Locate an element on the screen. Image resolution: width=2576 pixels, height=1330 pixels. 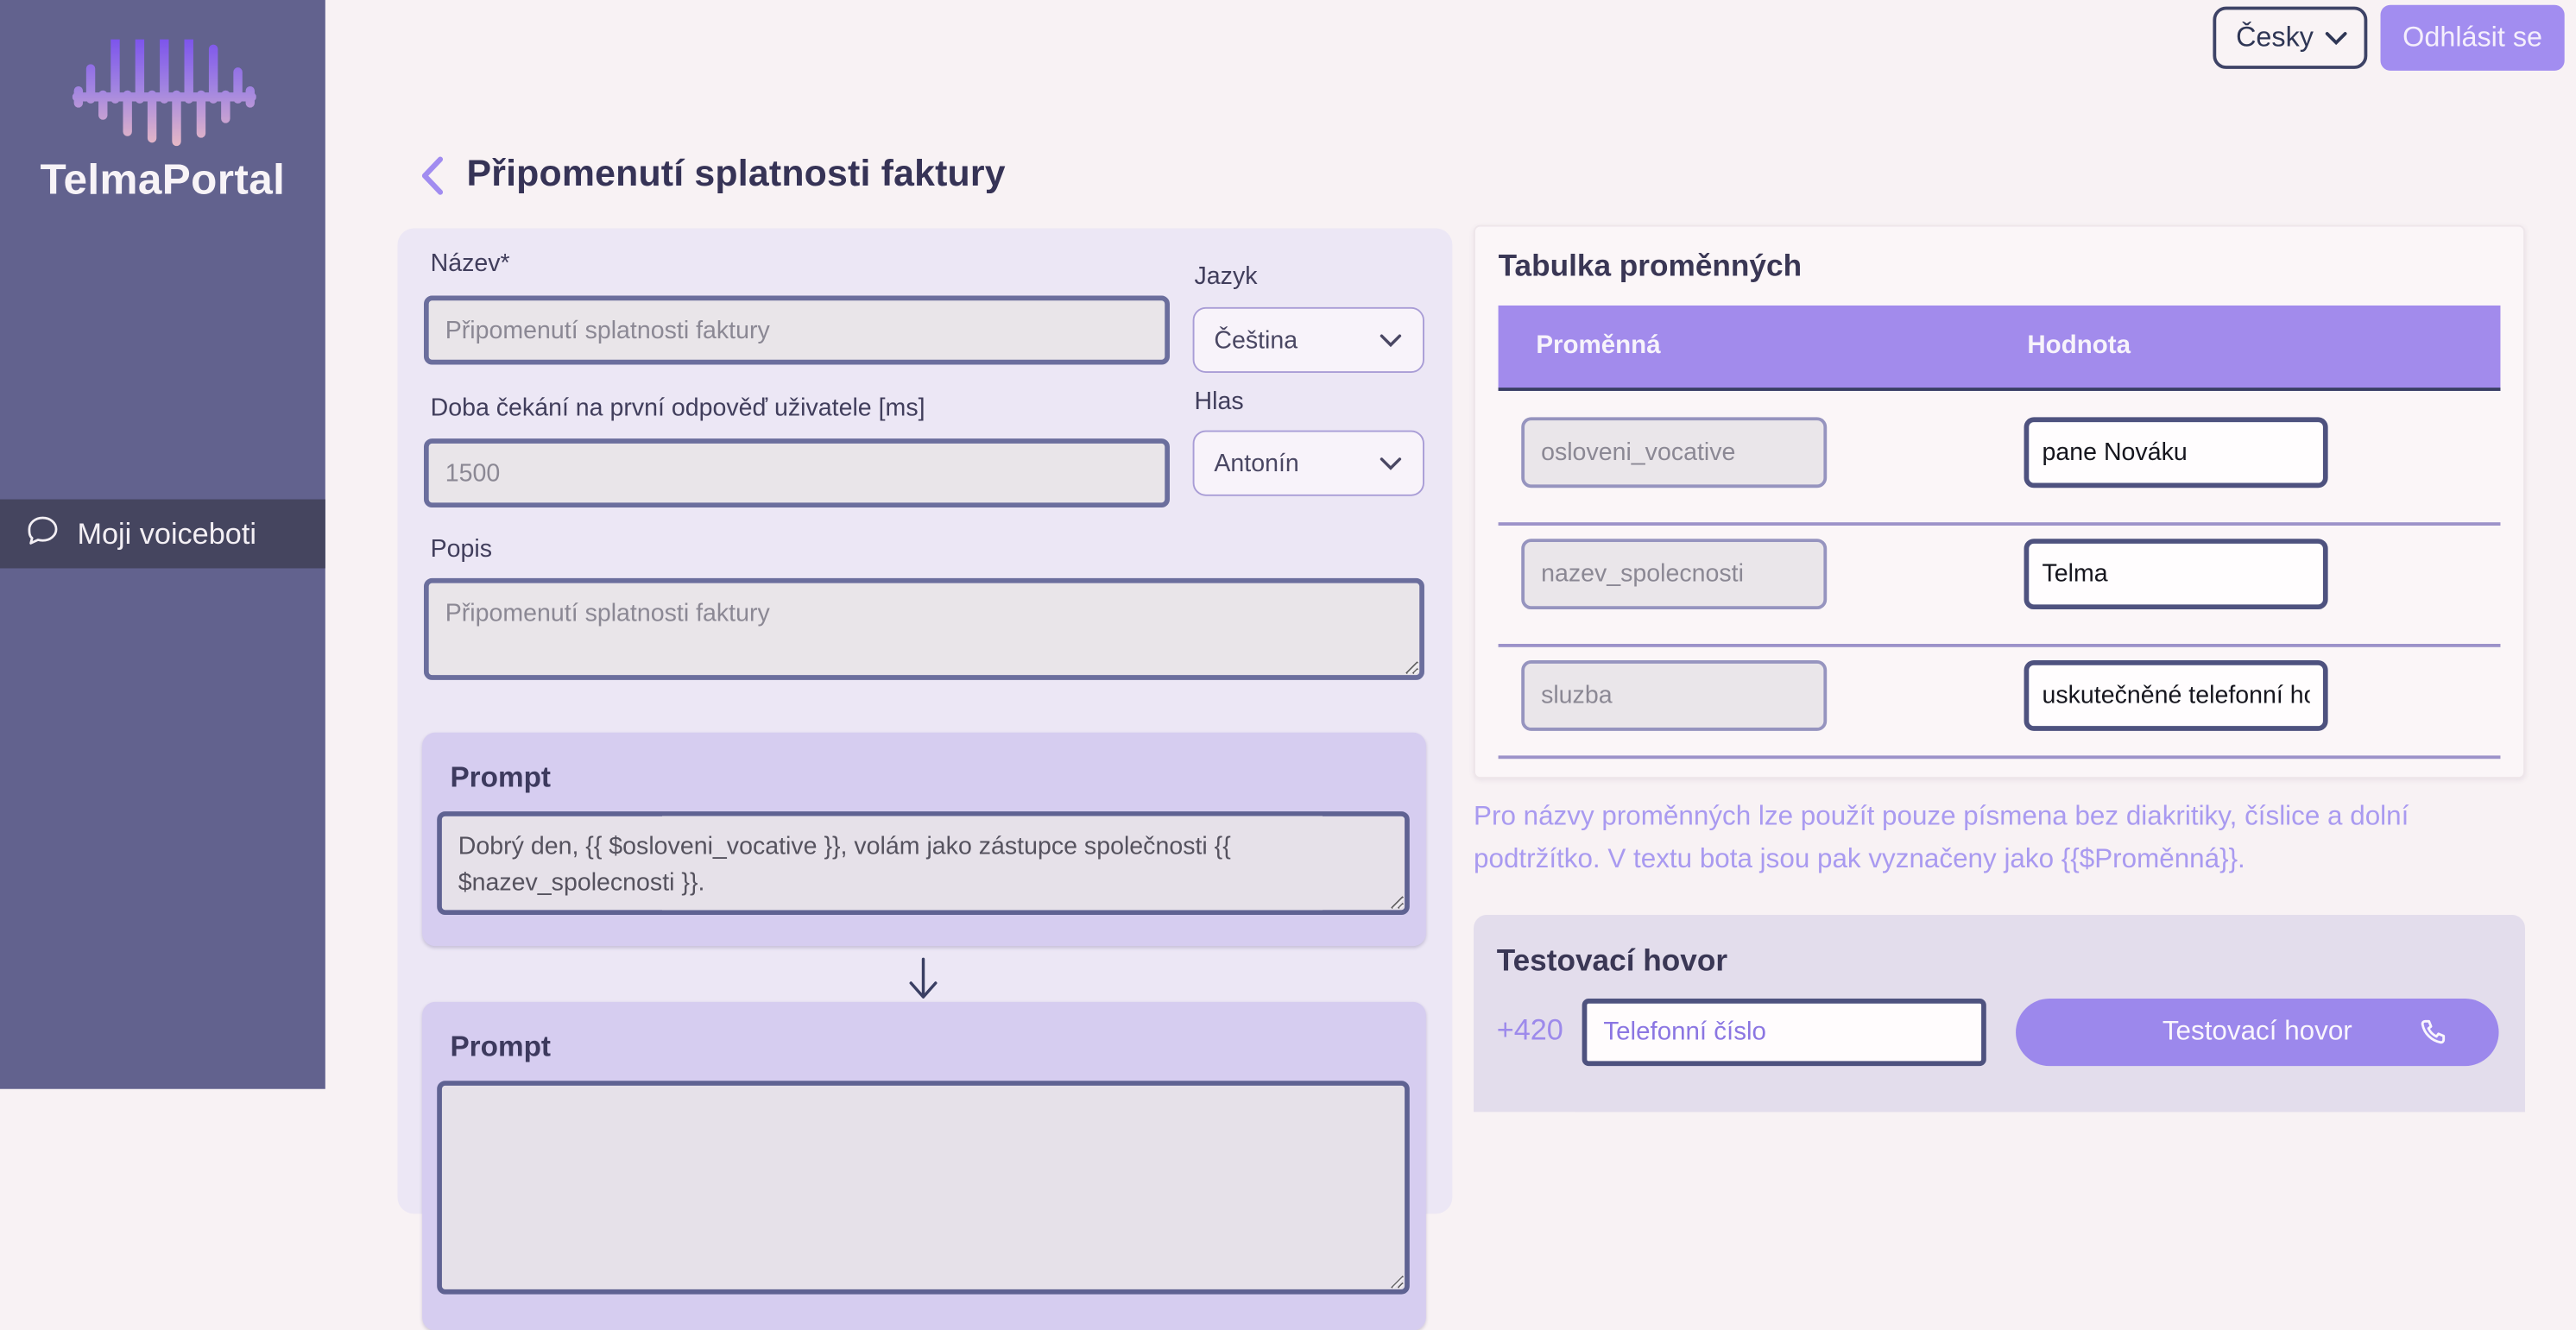
prompt-card: Prompt is located at coordinates (924, 1165).